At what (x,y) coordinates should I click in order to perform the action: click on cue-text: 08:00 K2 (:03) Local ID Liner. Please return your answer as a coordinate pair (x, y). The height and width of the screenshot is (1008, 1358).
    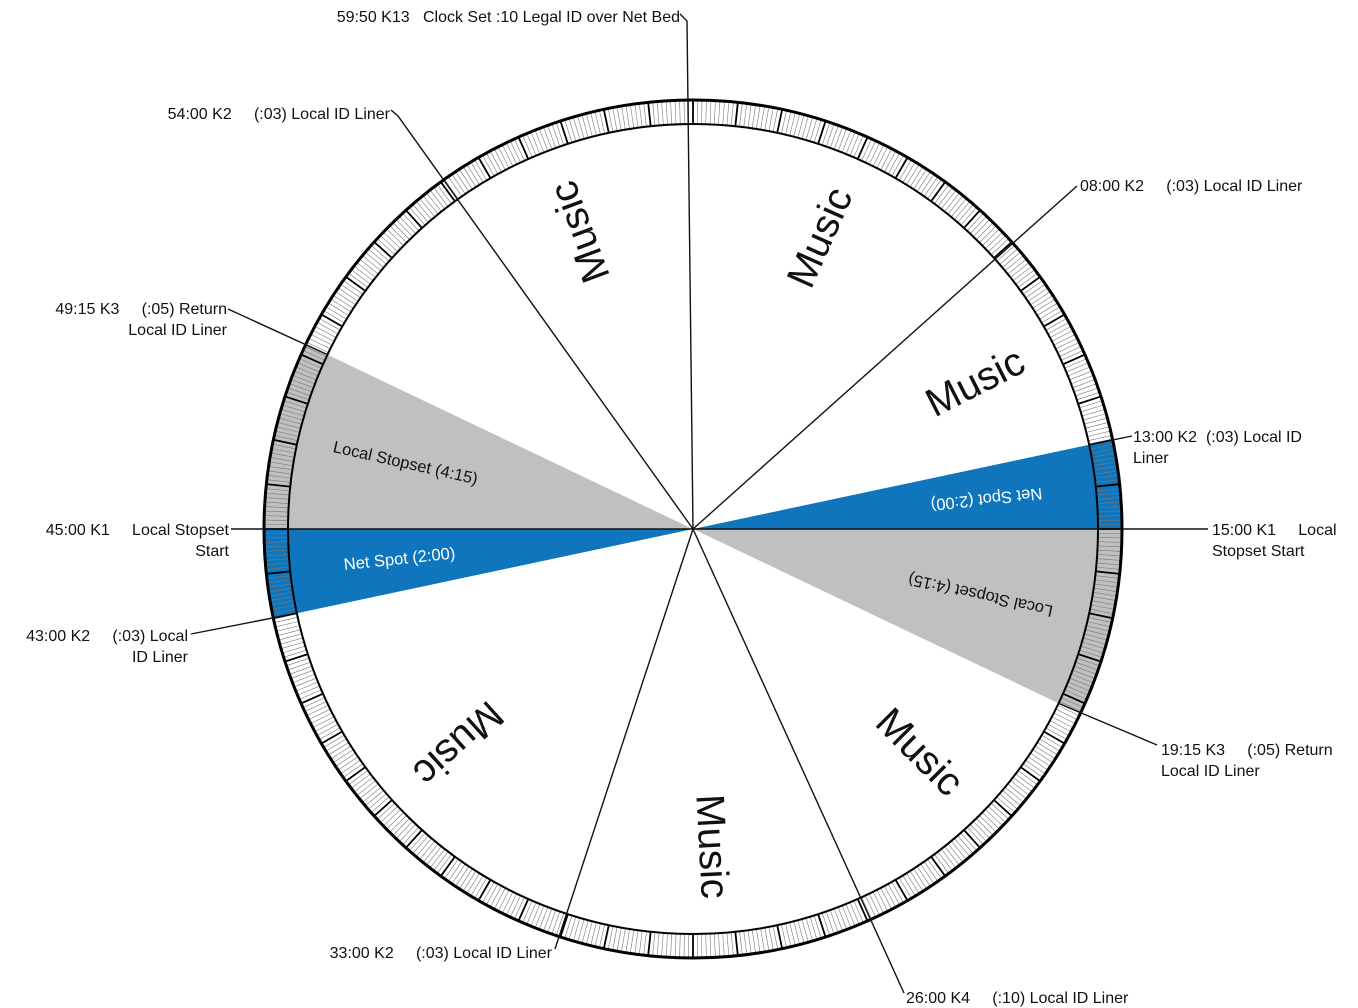
    Looking at the image, I should click on (1191, 186).